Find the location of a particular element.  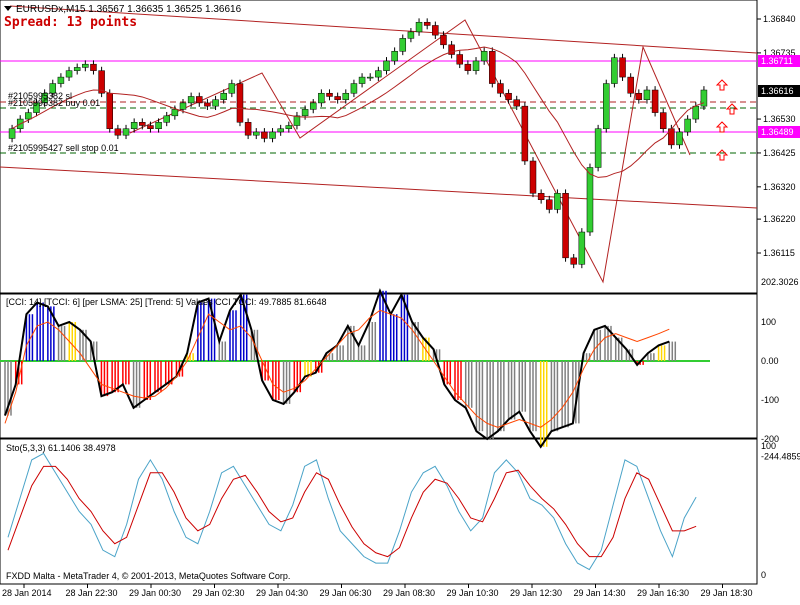

stoch-axis-0: 0 is located at coordinates (763, 575).